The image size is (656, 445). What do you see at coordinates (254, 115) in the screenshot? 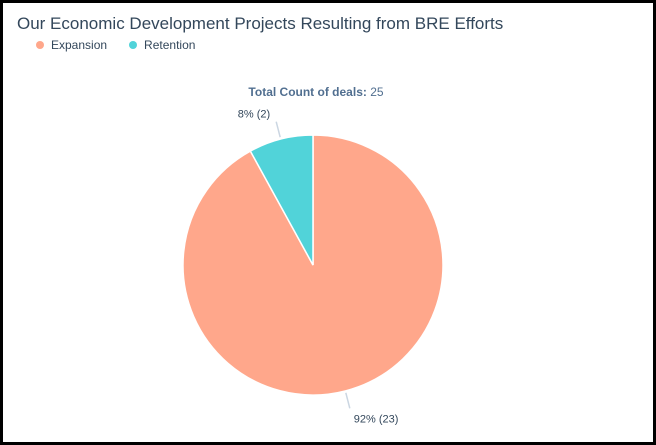
I see `data-label-retention: 8% (2)` at bounding box center [254, 115].